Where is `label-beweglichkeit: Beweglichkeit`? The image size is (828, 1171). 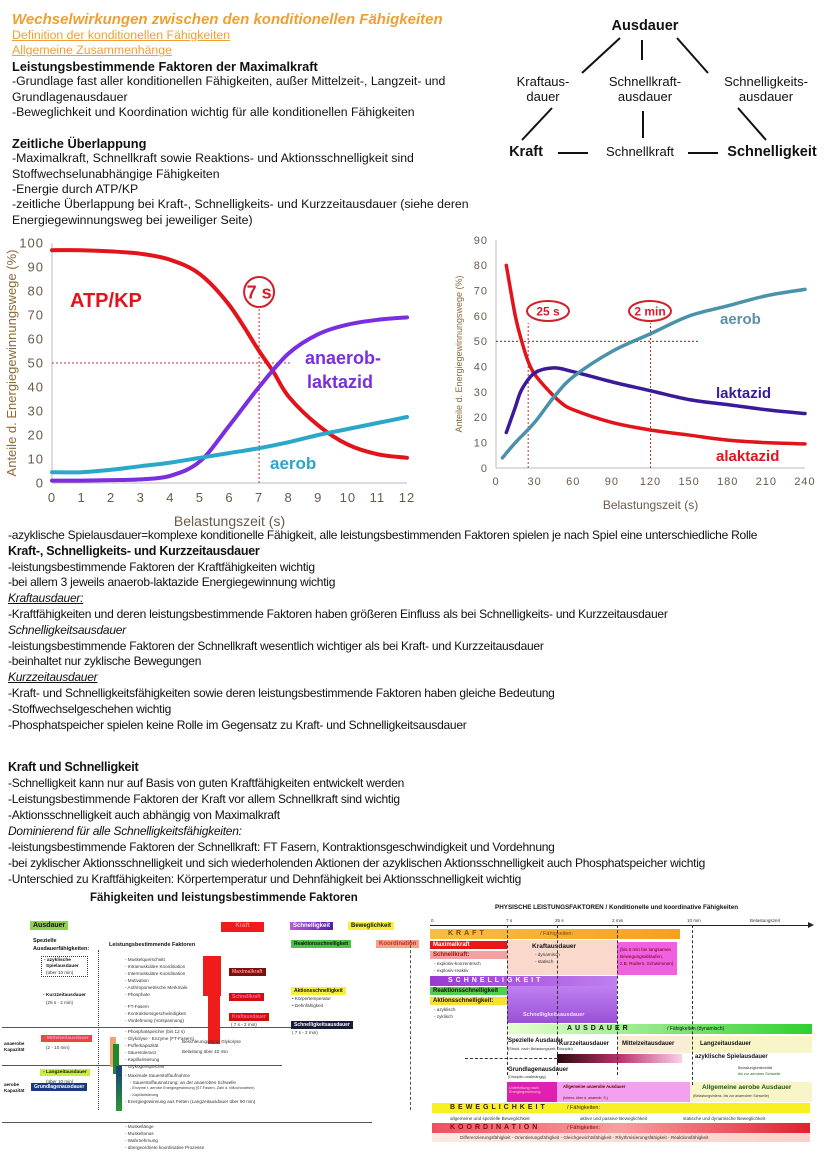
label-beweglichkeit: Beweglichkeit is located at coordinates (371, 926).